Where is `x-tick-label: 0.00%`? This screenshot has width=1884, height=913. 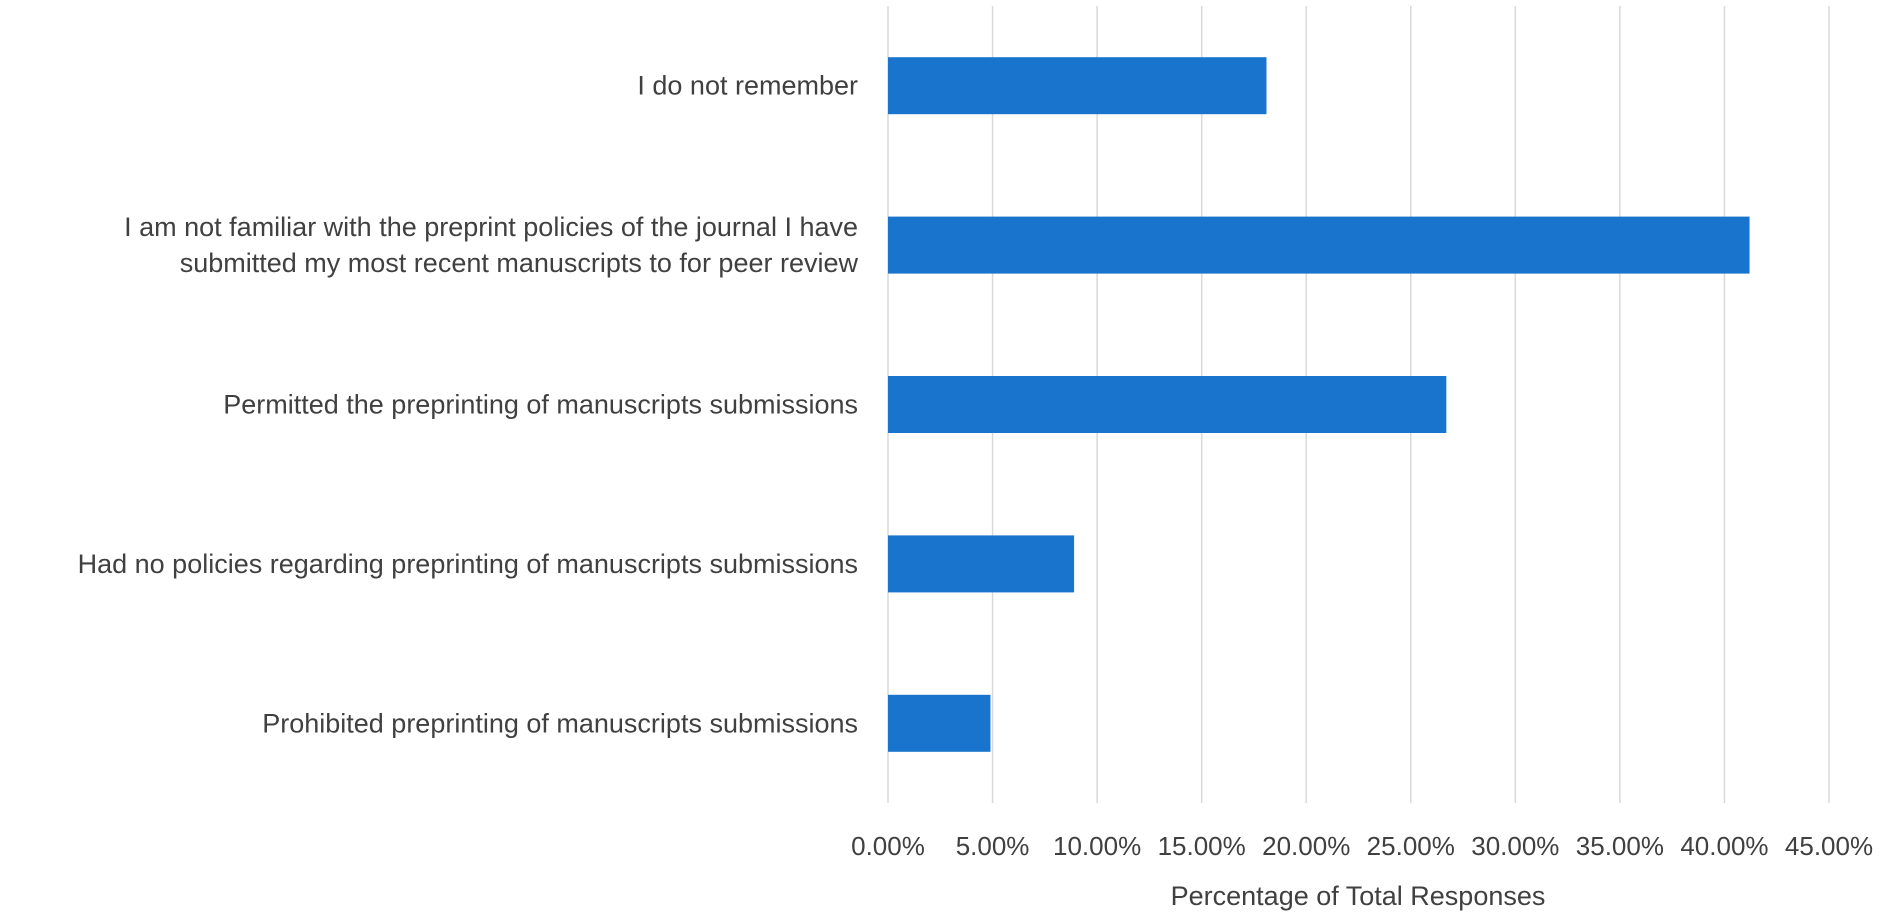
x-tick-label: 0.00% is located at coordinates (888, 846).